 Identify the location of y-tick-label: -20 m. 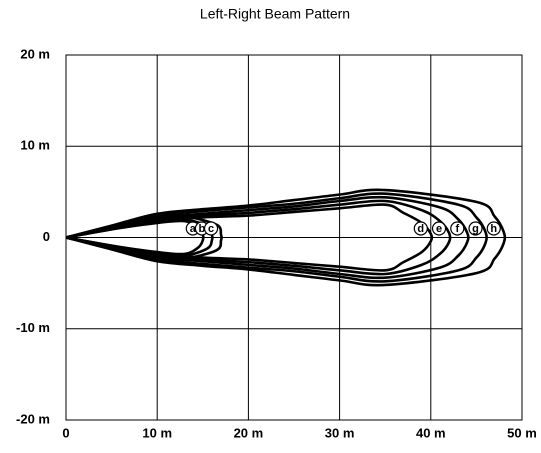
(33, 418).